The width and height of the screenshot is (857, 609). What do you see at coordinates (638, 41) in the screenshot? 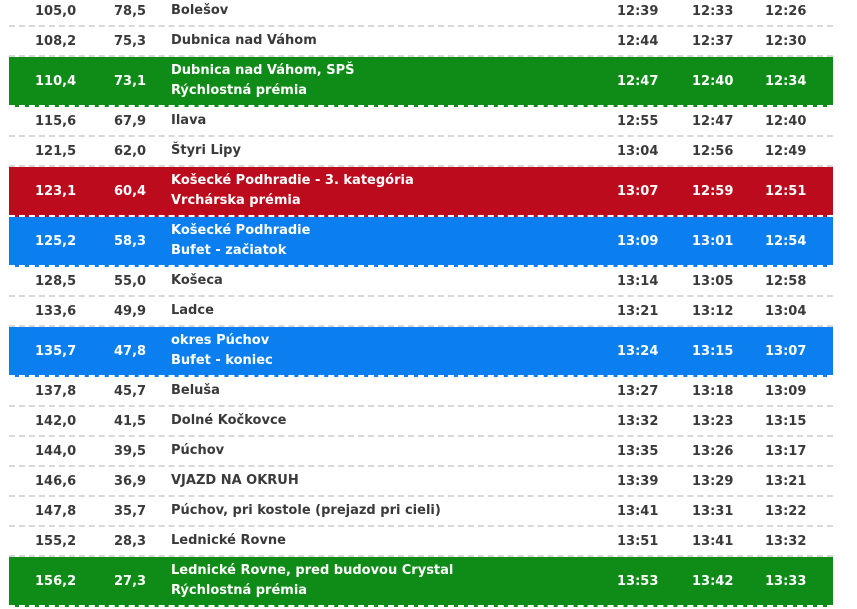
I see `time-fast: 12:44` at bounding box center [638, 41].